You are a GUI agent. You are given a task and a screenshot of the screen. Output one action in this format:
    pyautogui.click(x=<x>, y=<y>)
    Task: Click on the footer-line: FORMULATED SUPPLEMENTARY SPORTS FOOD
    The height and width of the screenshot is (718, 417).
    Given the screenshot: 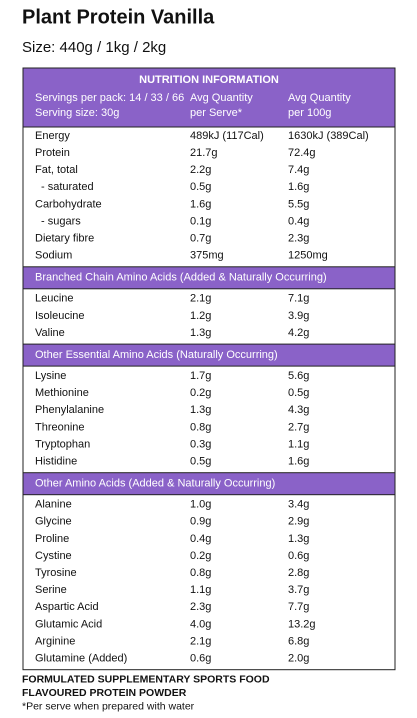 What is the action you would take?
    pyautogui.click(x=146, y=679)
    